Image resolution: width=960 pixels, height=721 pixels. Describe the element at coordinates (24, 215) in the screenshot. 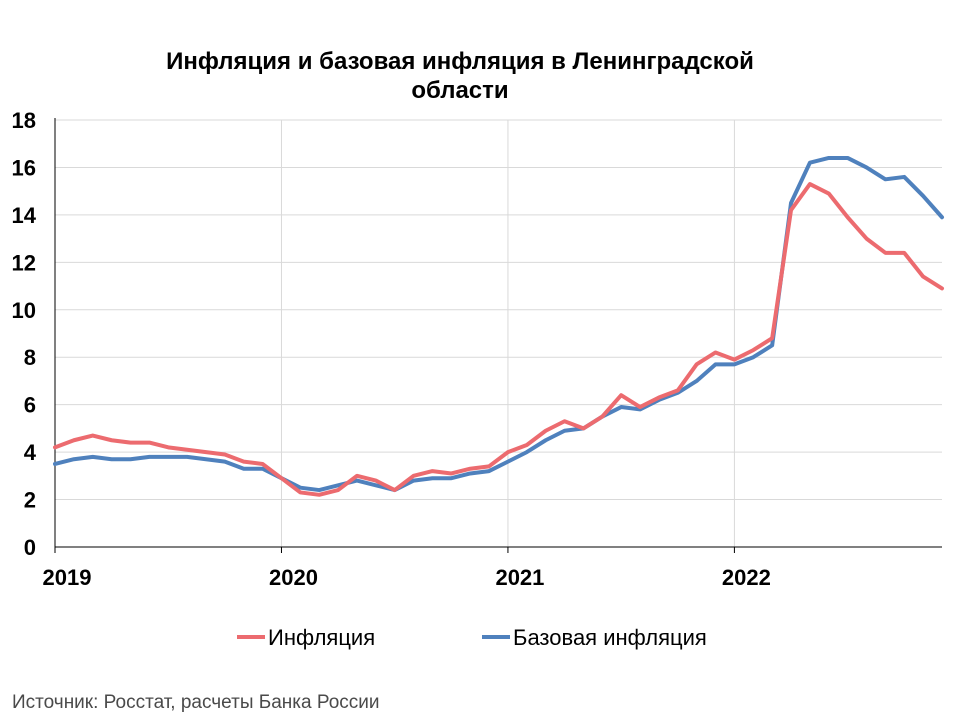

I see `y-tick-label: 14` at that location.